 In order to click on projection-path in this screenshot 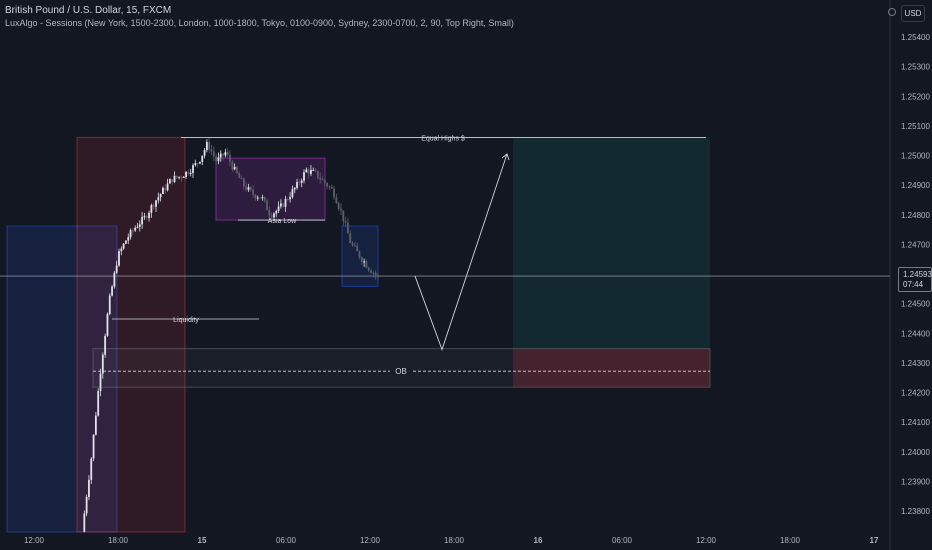, I will do `click(461, 252)`.